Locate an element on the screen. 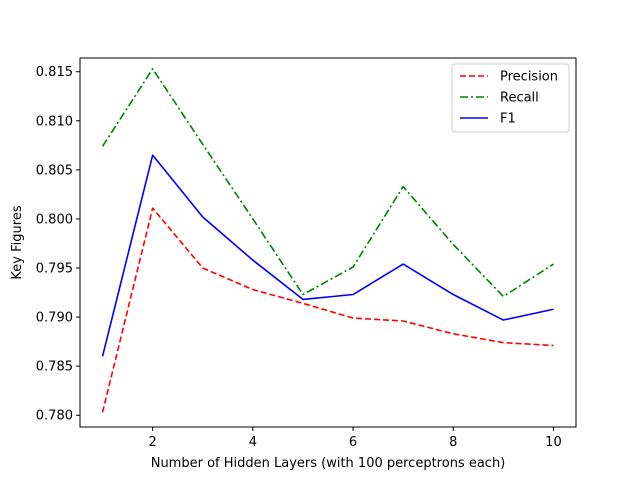  x-tick-label: 6 is located at coordinates (353, 442).